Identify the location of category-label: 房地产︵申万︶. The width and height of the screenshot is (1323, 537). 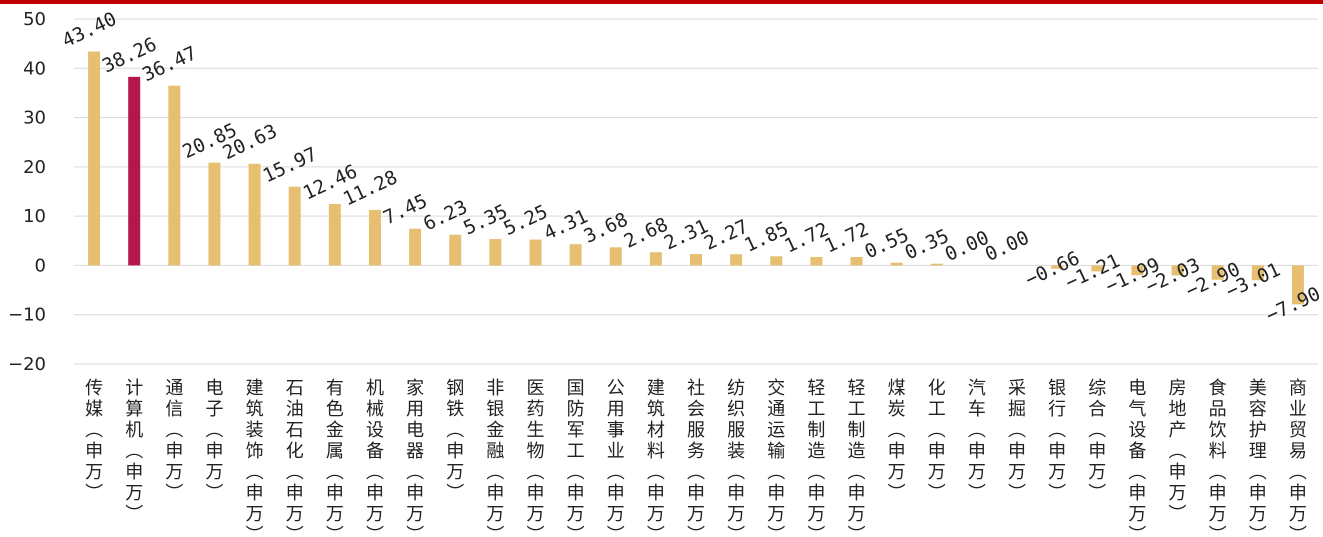
(1178, 451).